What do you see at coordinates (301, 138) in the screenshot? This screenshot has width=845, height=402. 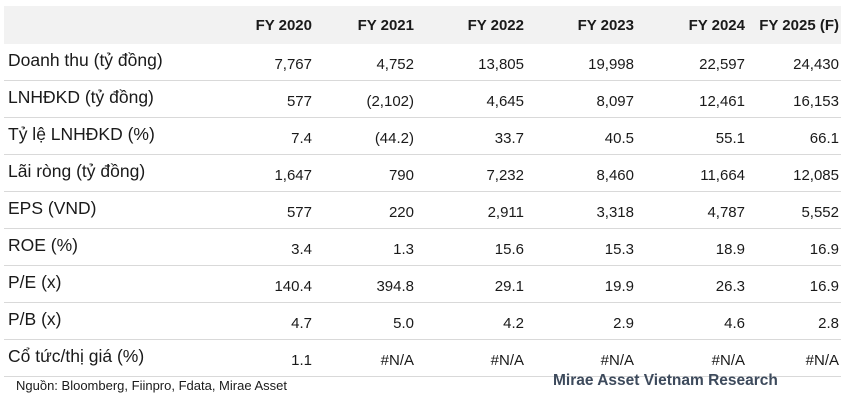 I see `cell: 7.4` at bounding box center [301, 138].